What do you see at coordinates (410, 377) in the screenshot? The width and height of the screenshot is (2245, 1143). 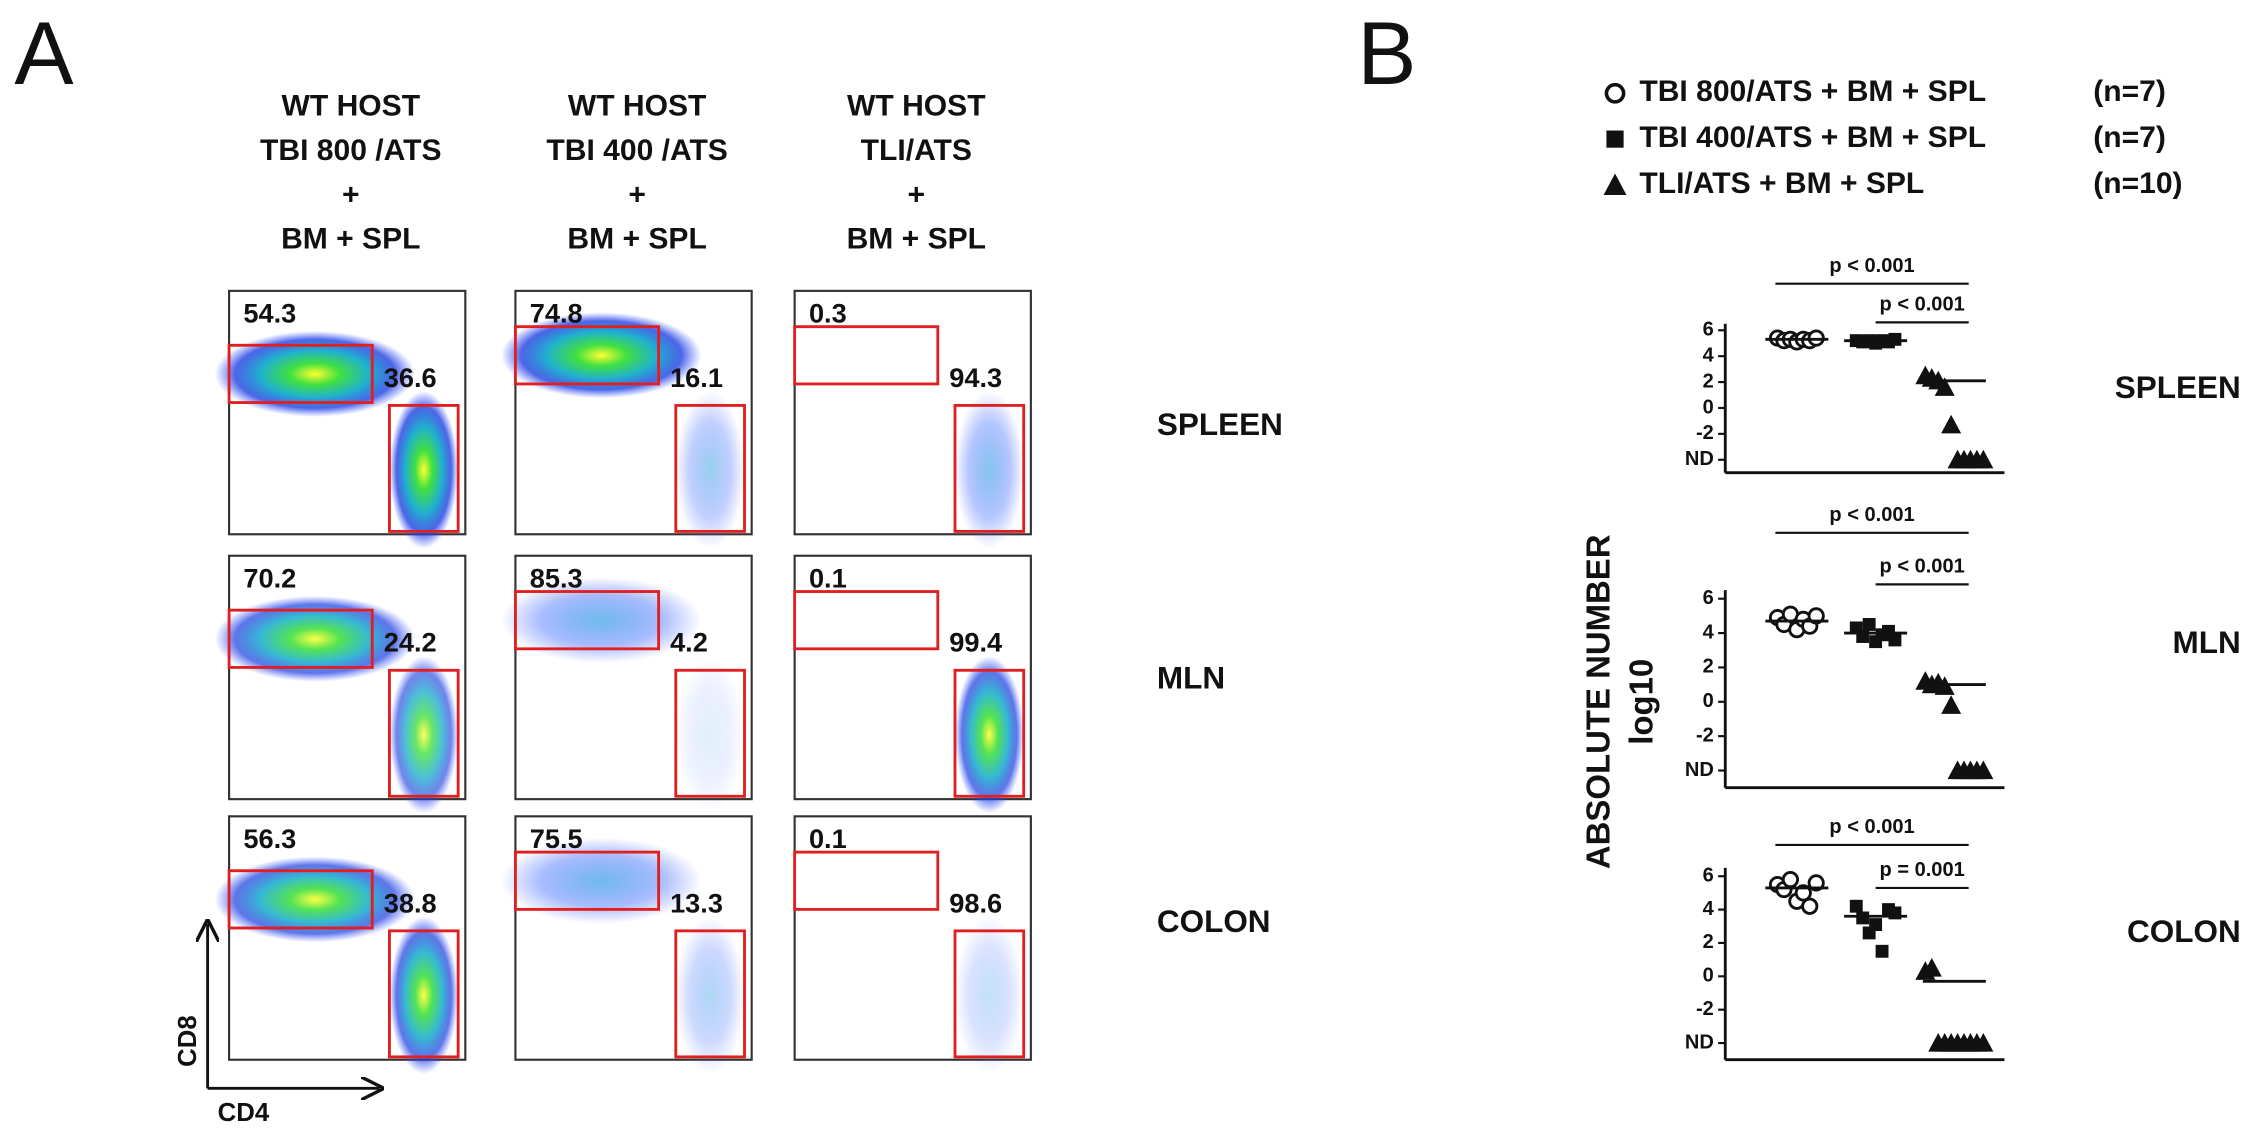 I see `gate-label: 36.6` at bounding box center [410, 377].